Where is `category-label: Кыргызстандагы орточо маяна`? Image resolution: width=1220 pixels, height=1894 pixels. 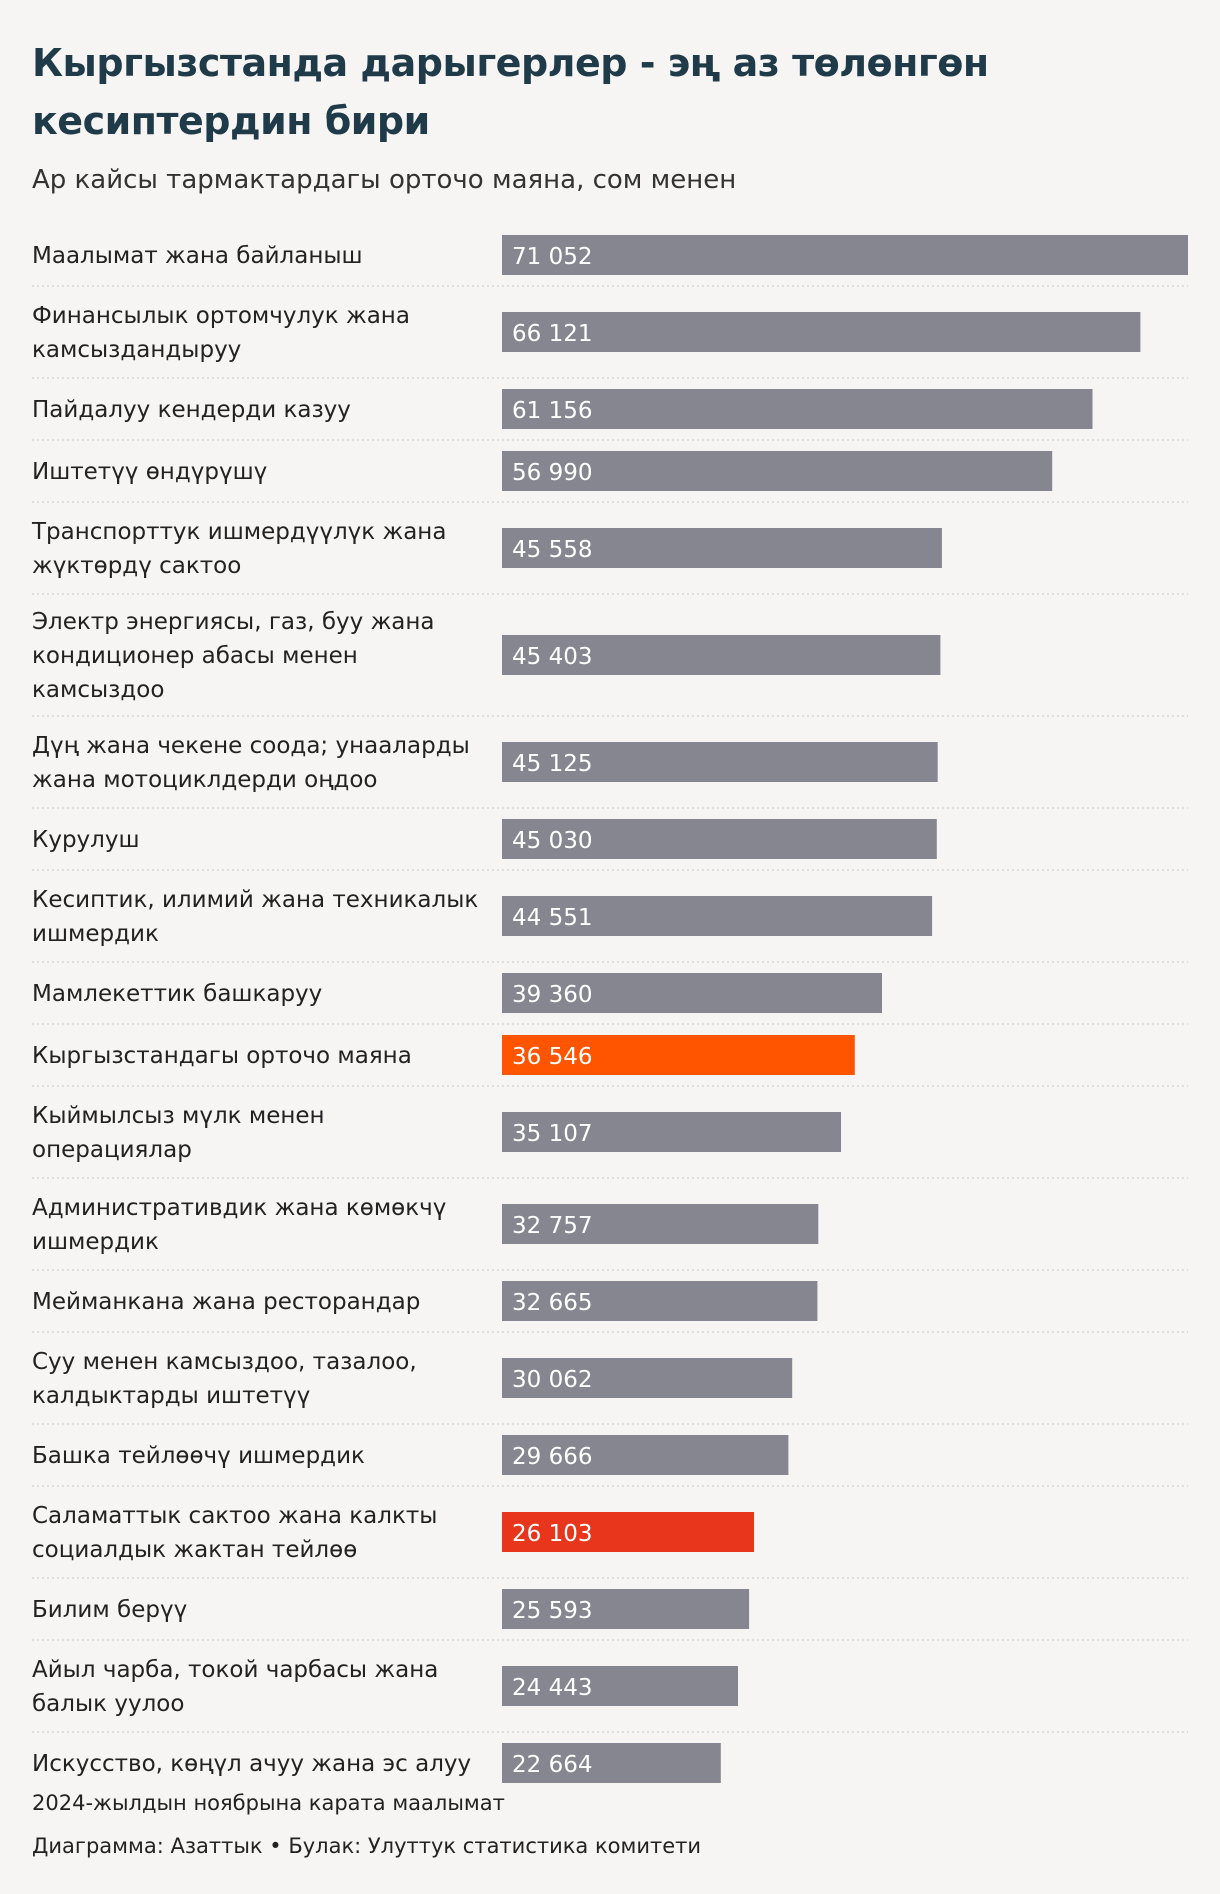 category-label: Кыргызстандагы орточо маяна is located at coordinates (222, 1056).